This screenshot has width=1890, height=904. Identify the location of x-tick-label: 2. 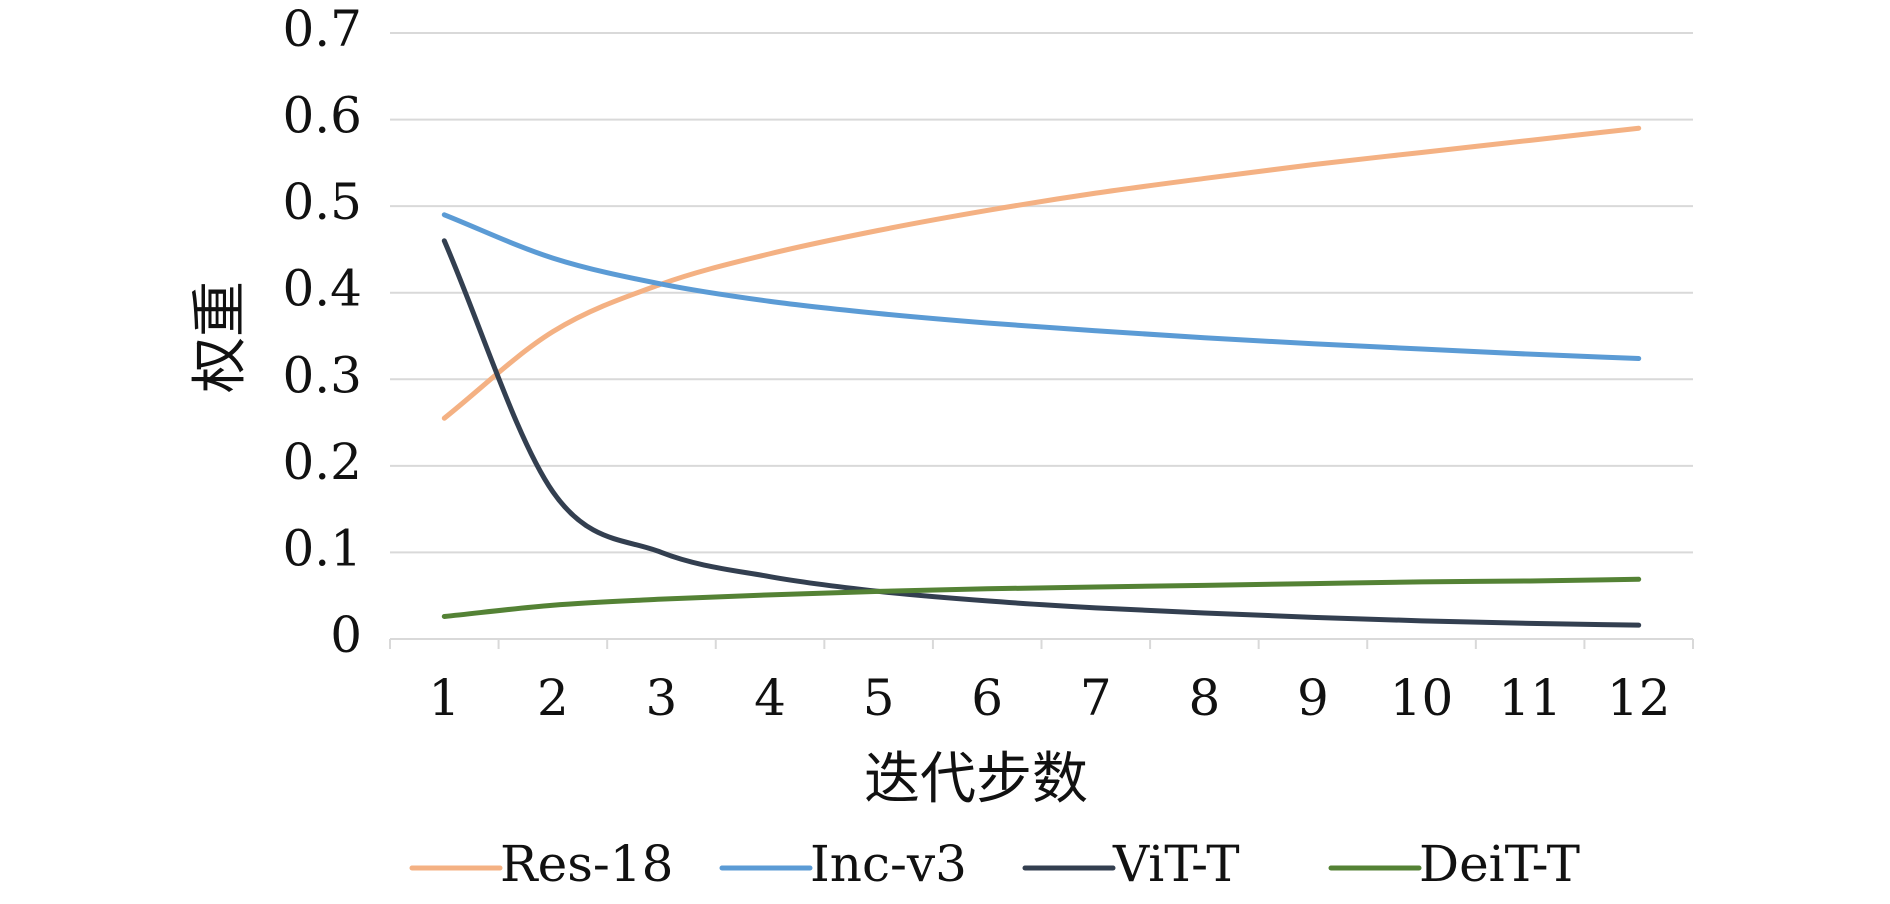
(553, 698).